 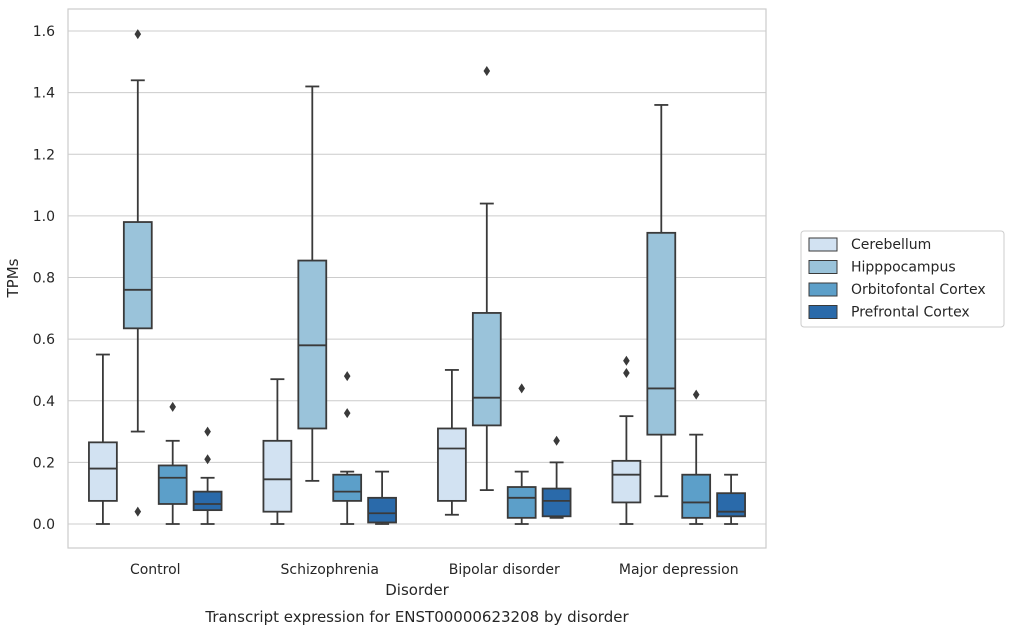 I want to click on legend-item: Prefrontal Cortex, so click(x=889, y=313).